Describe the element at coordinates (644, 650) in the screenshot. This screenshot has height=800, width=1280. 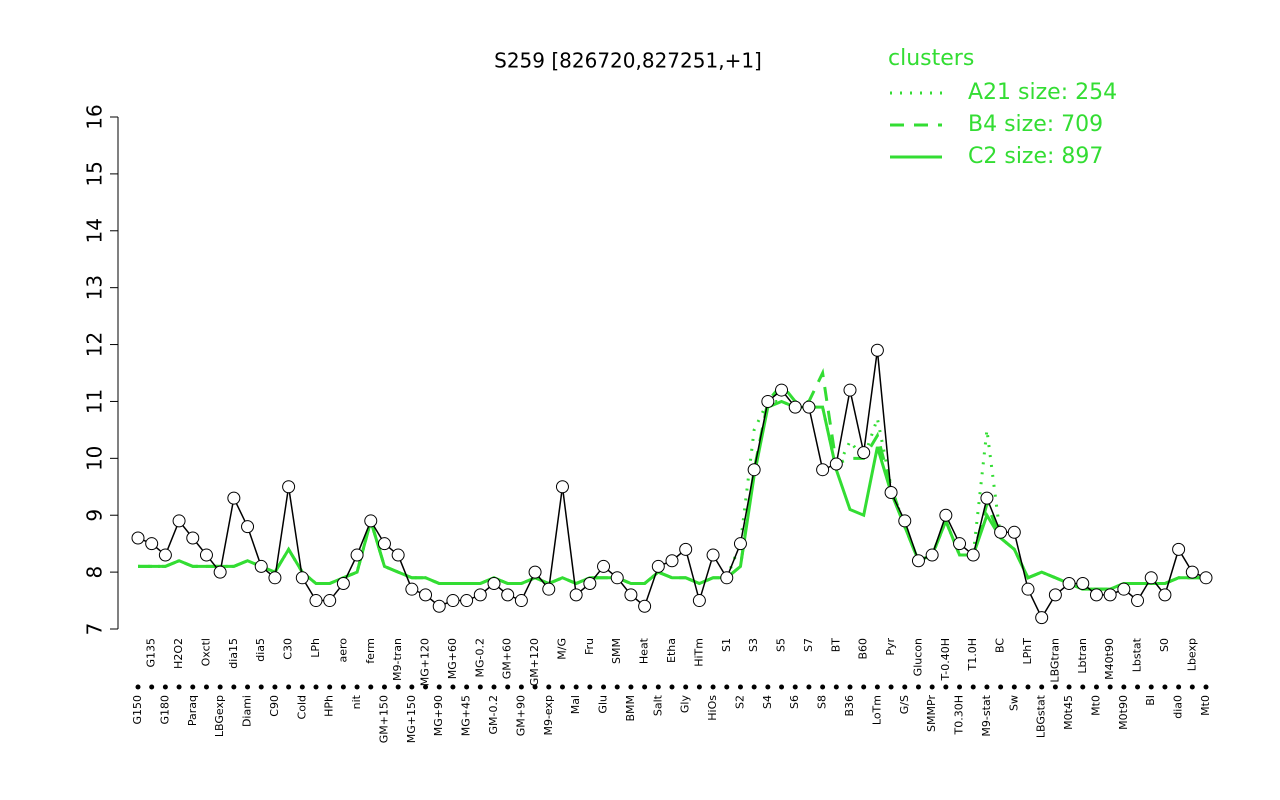
I see `x-tick-label: Heat` at that location.